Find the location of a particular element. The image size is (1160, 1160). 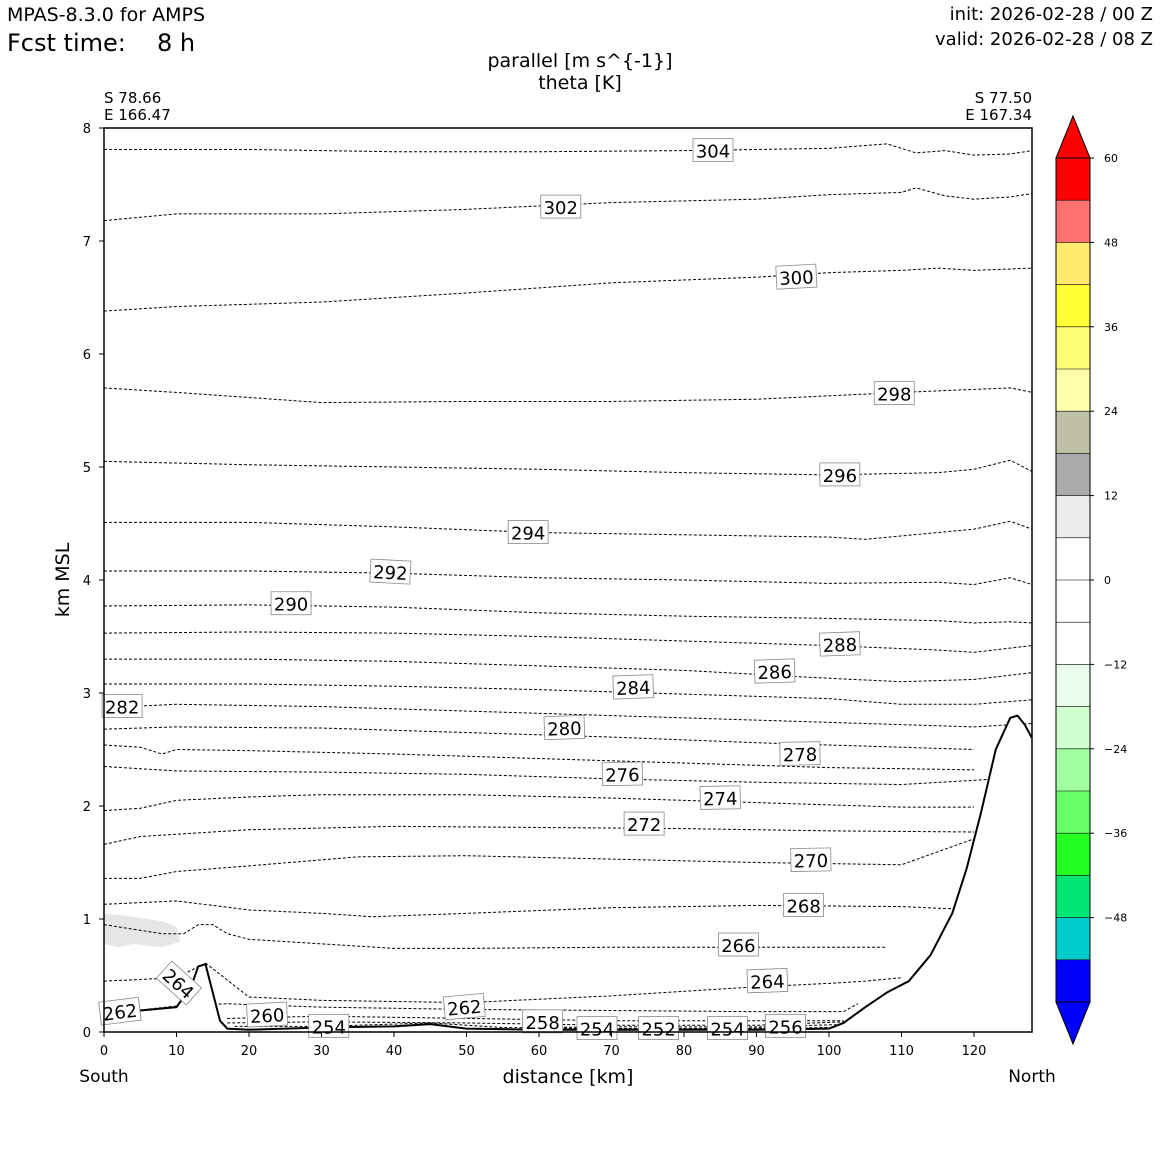

contour-label-284: 284 is located at coordinates (633, 687).